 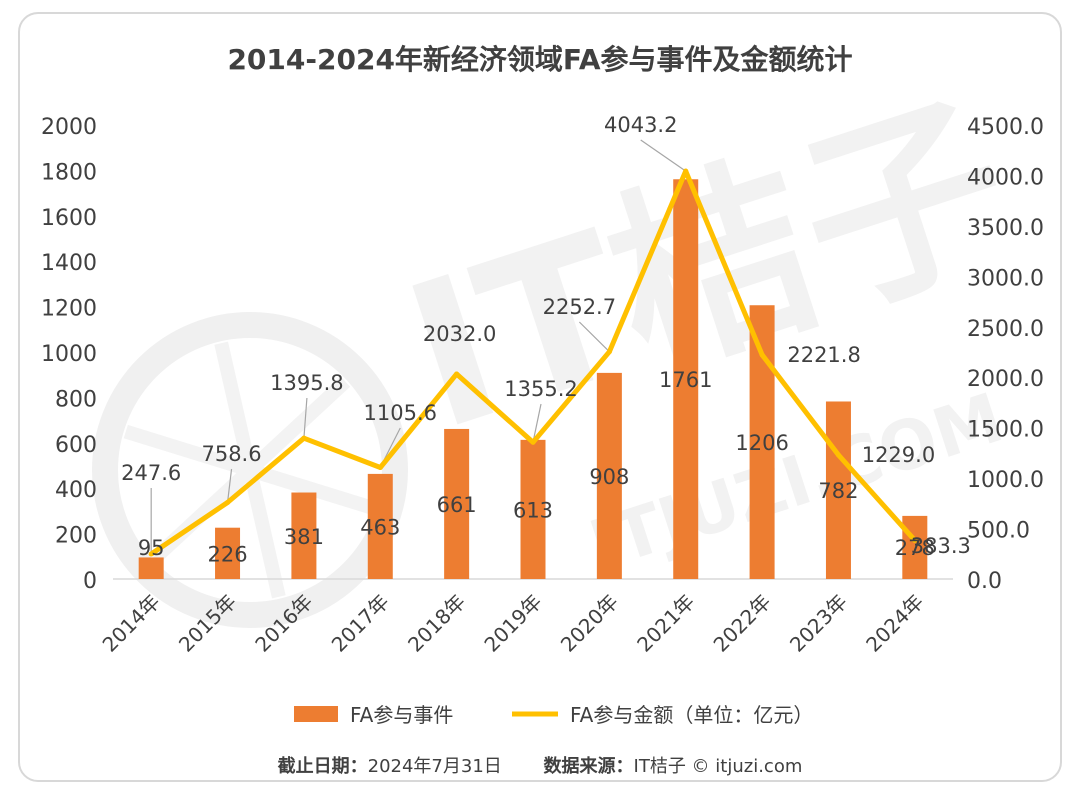 I want to click on footer-source: 数据来源：IT桔子 © itjuzi.com, so click(x=673, y=766).